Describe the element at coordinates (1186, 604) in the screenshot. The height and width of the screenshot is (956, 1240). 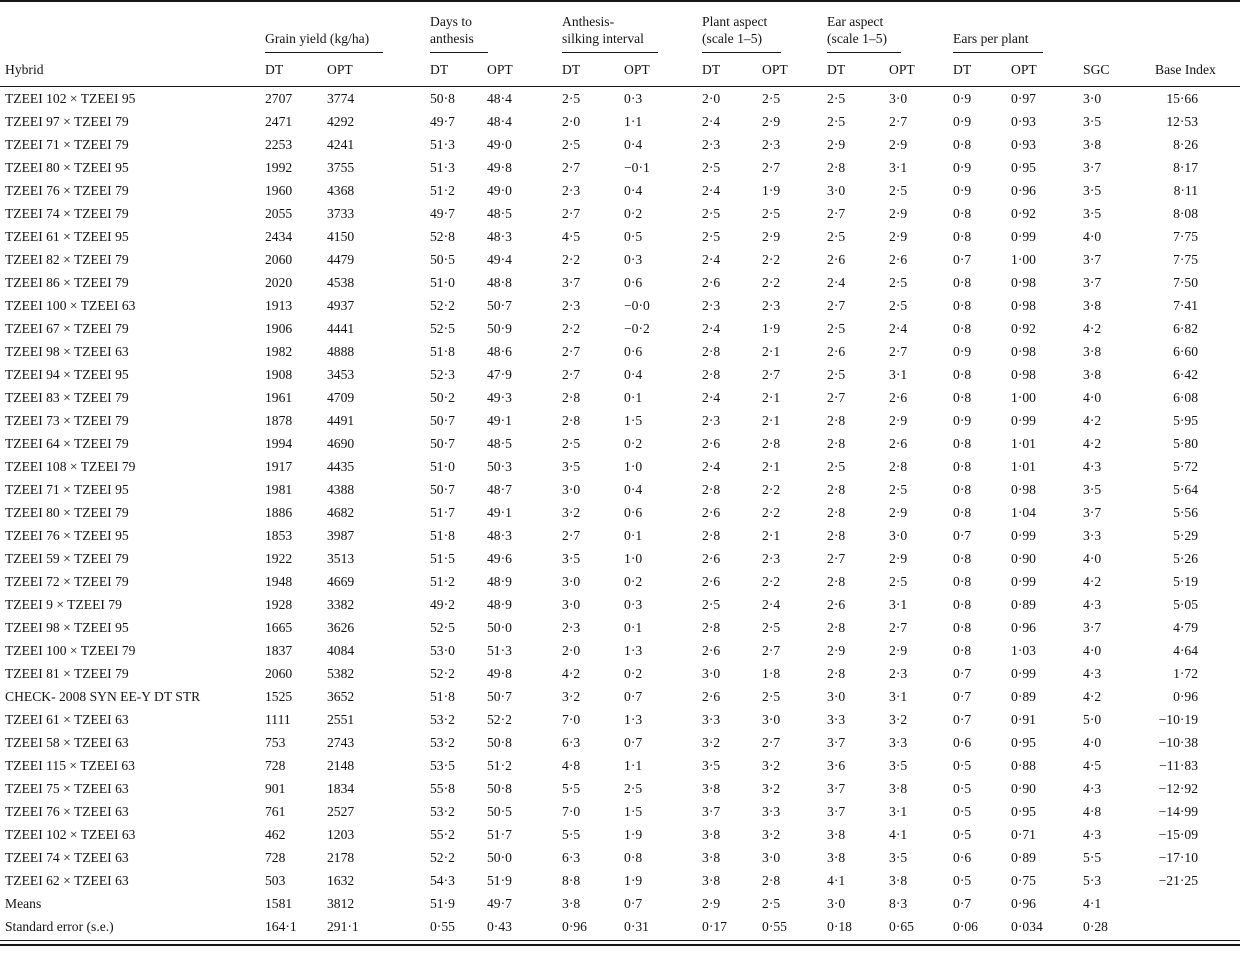
I see `value-cell: 5·05` at that location.